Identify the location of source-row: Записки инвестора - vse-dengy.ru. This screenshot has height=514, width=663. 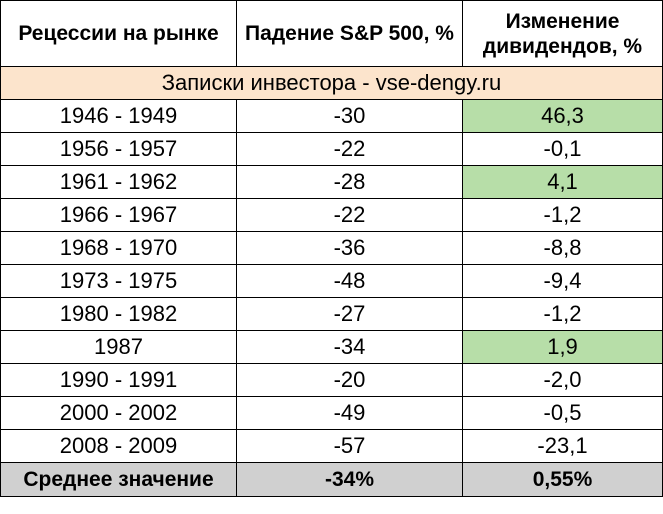
(331, 83).